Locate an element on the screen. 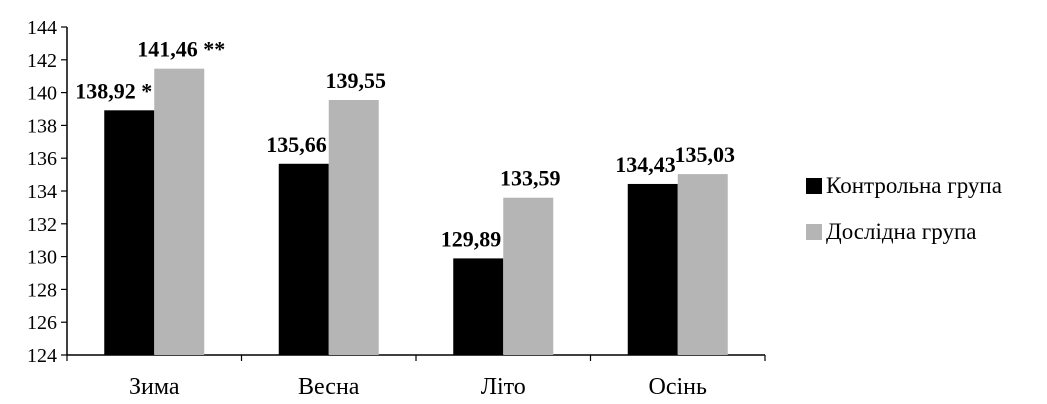 The height and width of the screenshot is (404, 1047). chart-legend: Контрольна група Дослідна група is located at coordinates (904, 208).